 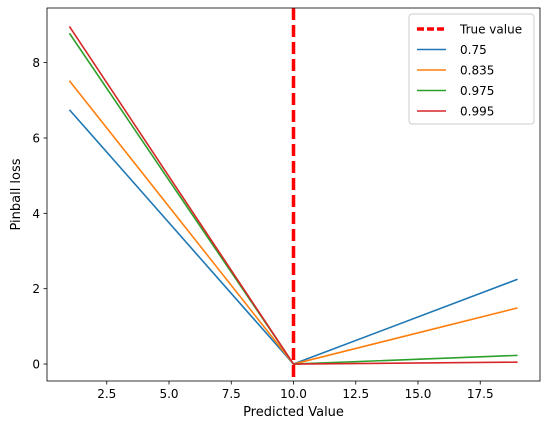 What do you see at coordinates (477, 71) in the screenshot?
I see `legend-label: 0.835` at bounding box center [477, 71].